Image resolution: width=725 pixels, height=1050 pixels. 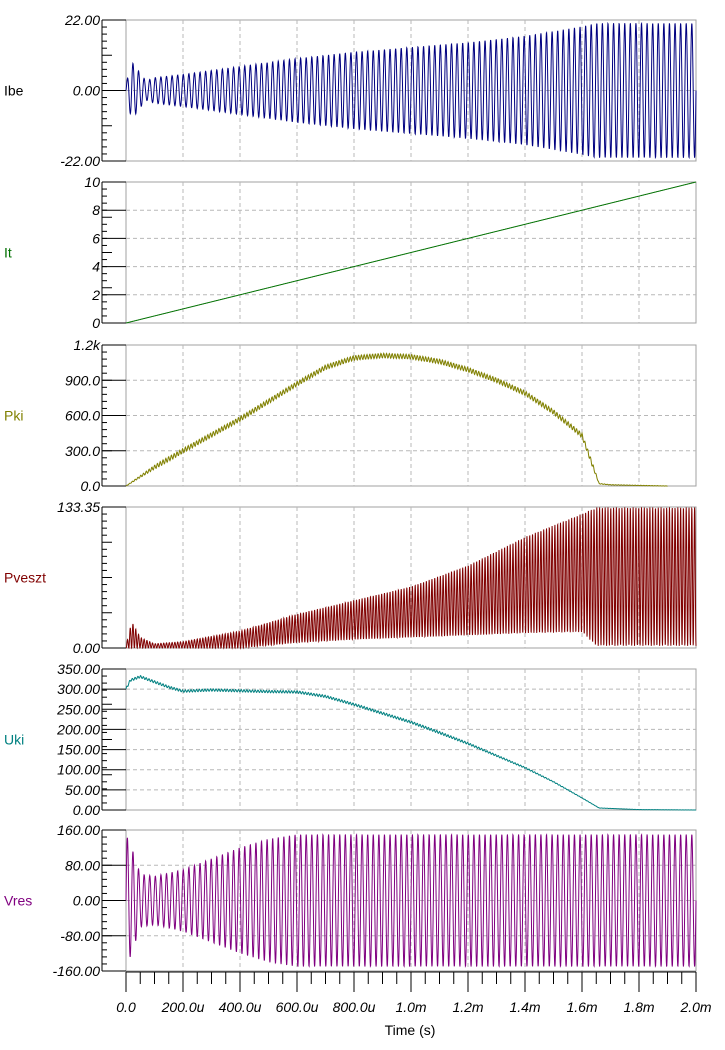 I want to click on panel-label: It, so click(x=8, y=253).